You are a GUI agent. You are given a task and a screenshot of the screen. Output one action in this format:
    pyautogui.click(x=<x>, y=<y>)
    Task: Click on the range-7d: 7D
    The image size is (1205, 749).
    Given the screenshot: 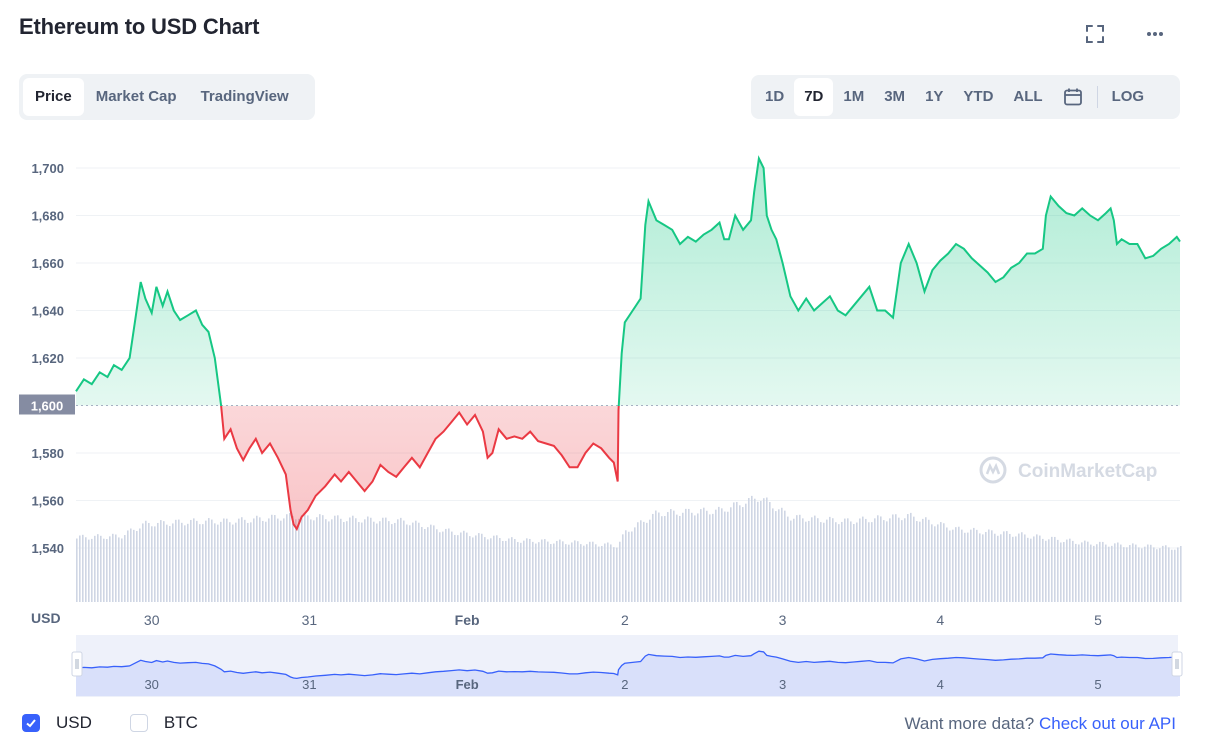 What is the action you would take?
    pyautogui.click(x=814, y=97)
    